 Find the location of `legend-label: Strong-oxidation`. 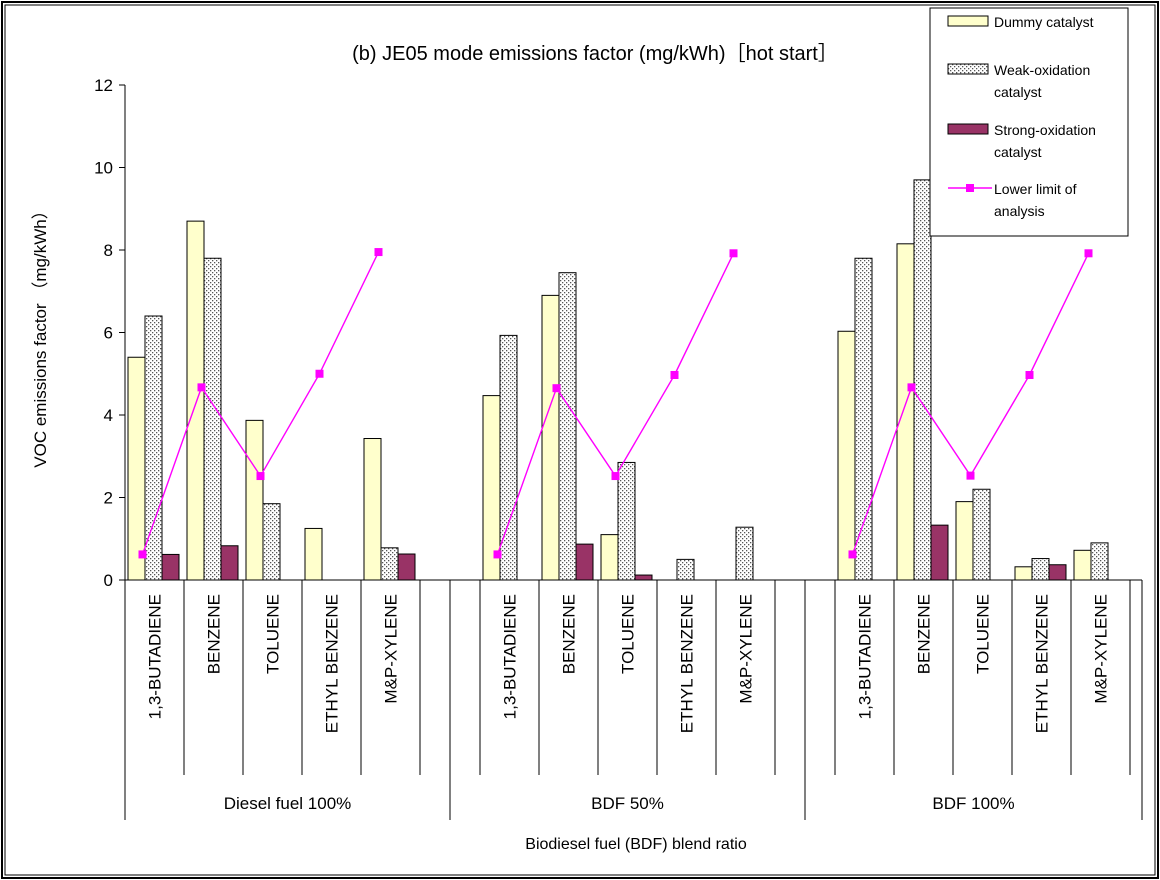

legend-label: Strong-oxidation is located at coordinates (1045, 130).